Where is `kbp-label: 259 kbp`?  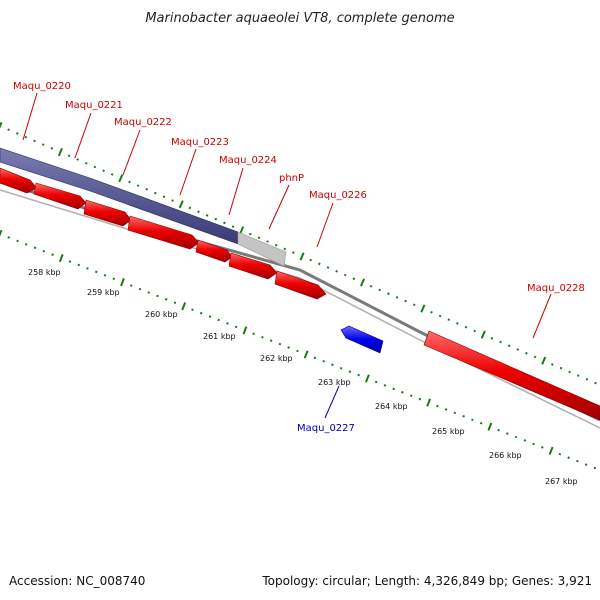
kbp-label: 259 kbp is located at coordinates (103, 292).